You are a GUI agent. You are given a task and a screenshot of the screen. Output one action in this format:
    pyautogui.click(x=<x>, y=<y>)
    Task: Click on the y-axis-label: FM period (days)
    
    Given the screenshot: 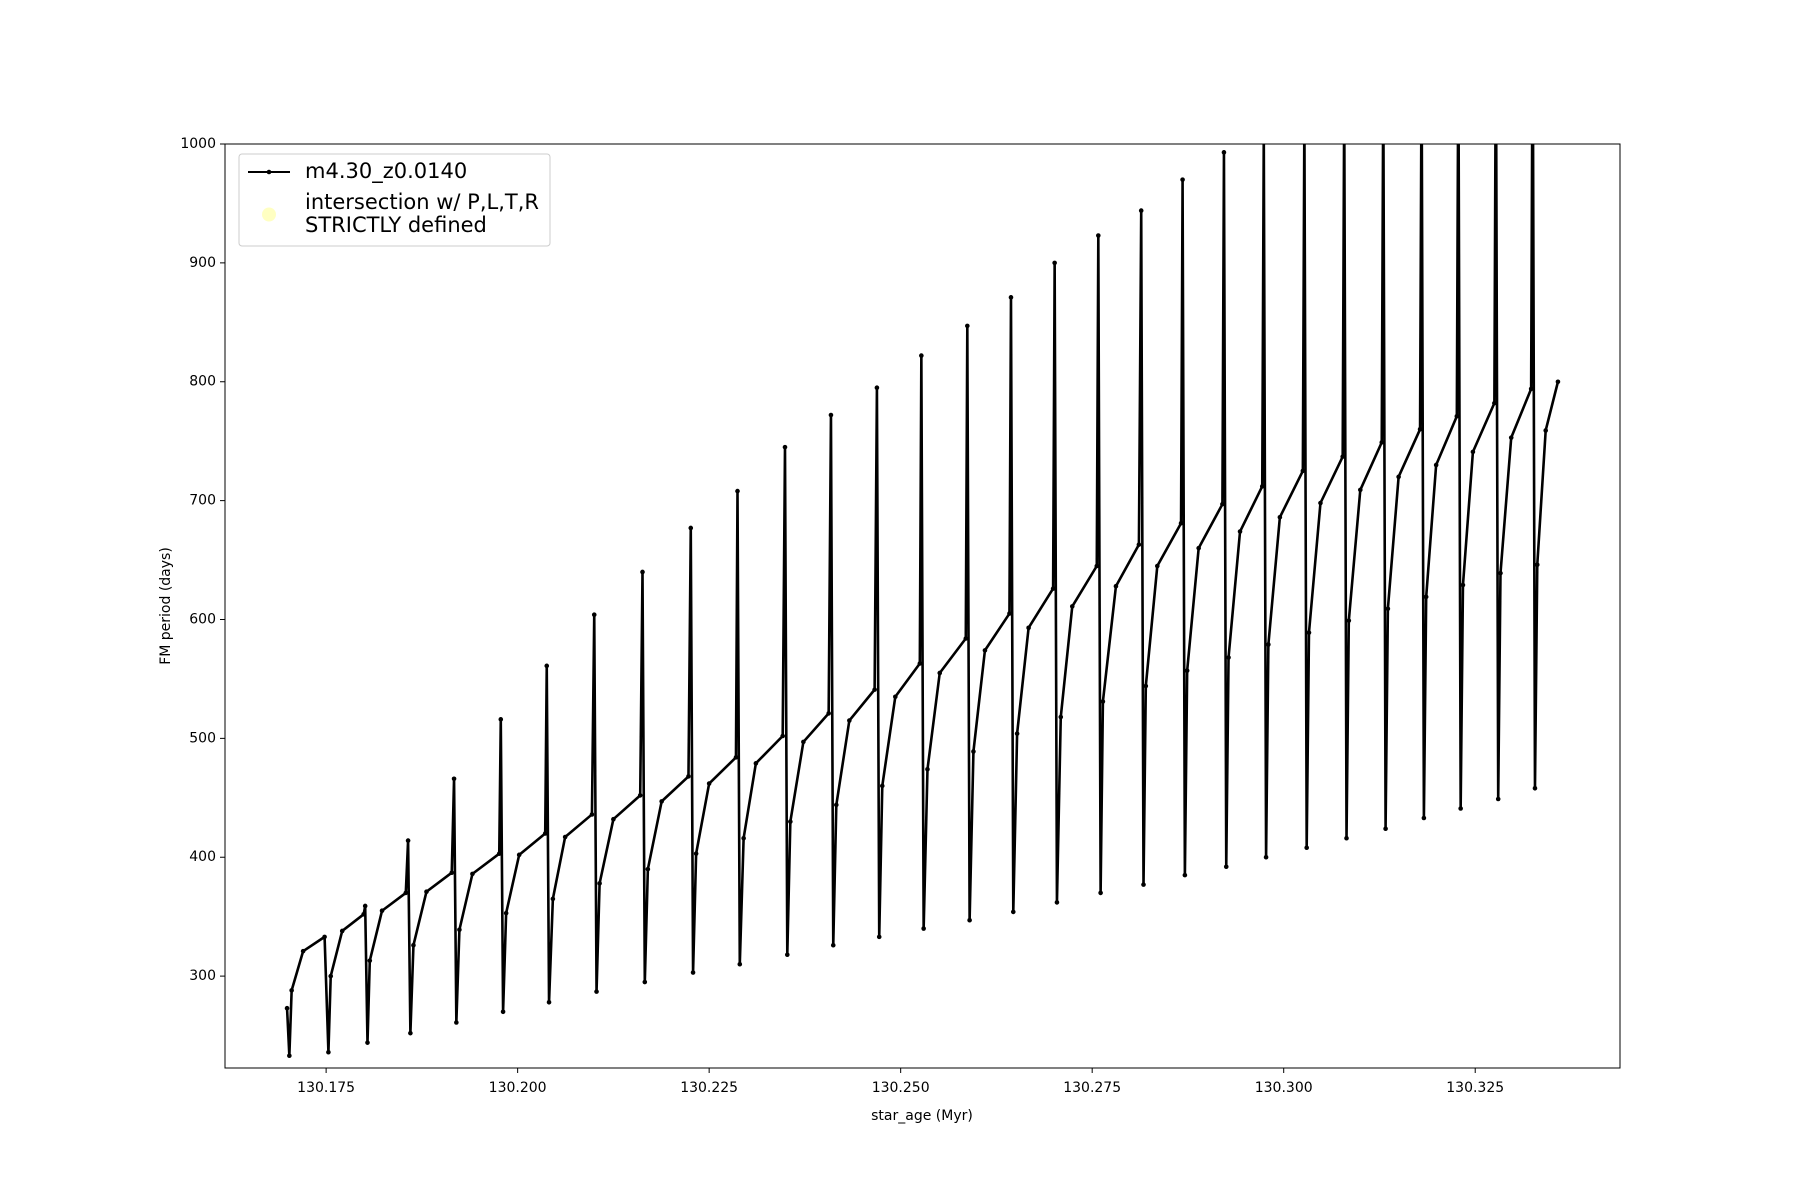 What is the action you would take?
    pyautogui.click(x=166, y=606)
    